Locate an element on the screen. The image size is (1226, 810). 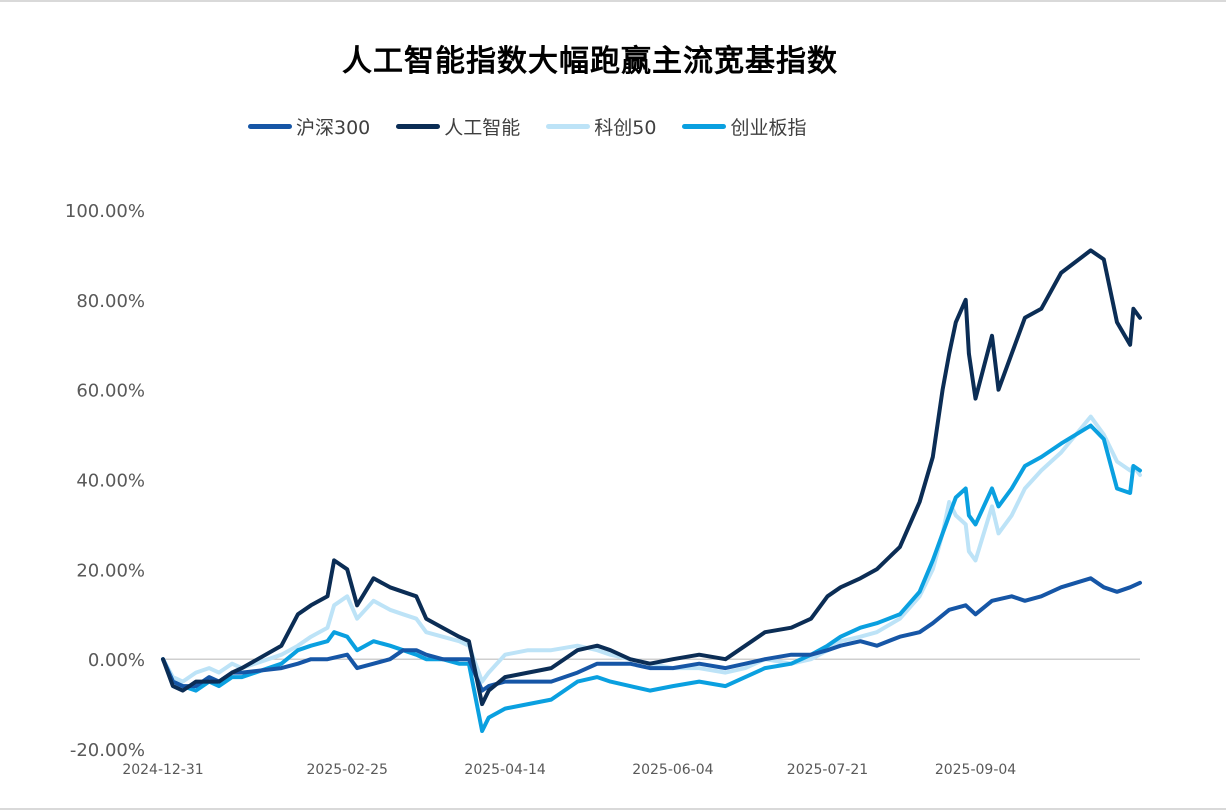
x-tick-label: 2025-06-04 is located at coordinates (672, 770).